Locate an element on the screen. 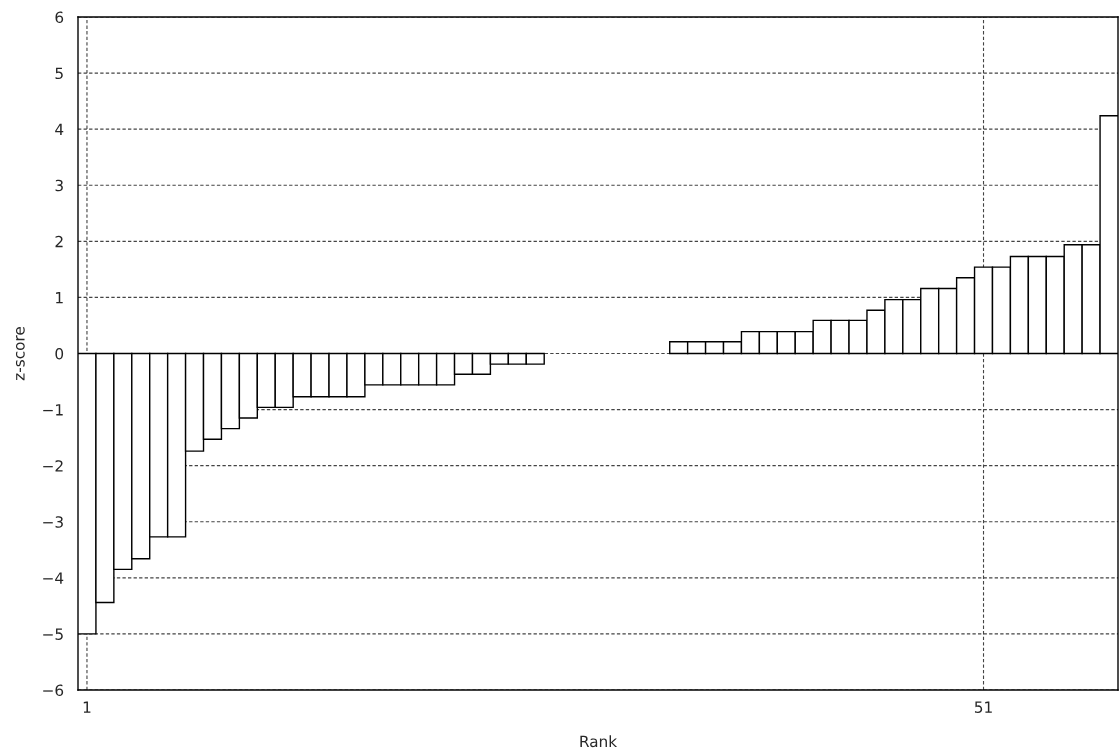 The image size is (1120, 756). y-tick-label: 1 is located at coordinates (59, 298).